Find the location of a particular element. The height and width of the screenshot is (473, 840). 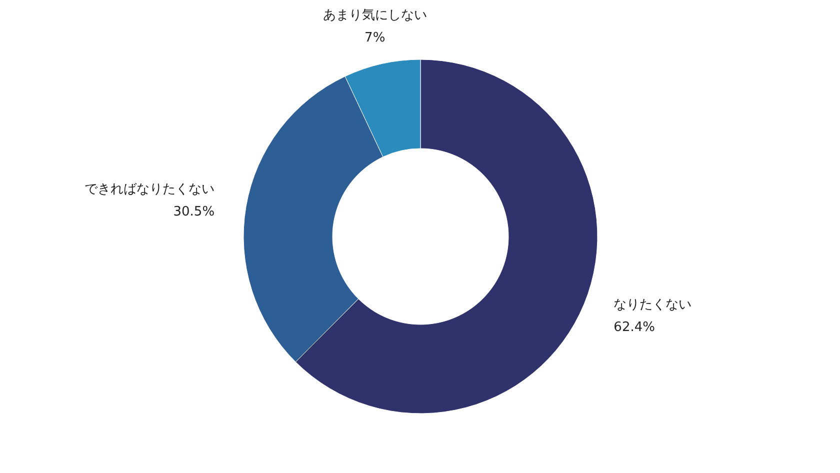

slice-label: できればなりたくない is located at coordinates (149, 190).